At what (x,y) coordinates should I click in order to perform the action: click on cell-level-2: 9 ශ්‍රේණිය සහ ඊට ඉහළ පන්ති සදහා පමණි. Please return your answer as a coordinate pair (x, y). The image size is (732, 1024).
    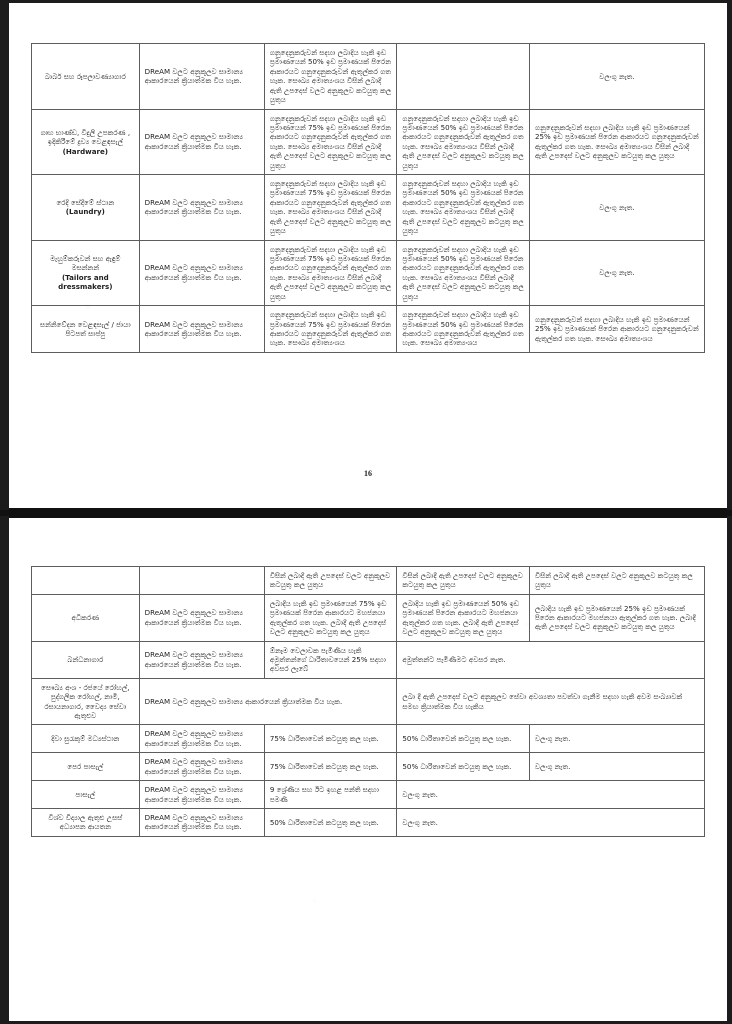
    Looking at the image, I should click on (330, 795).